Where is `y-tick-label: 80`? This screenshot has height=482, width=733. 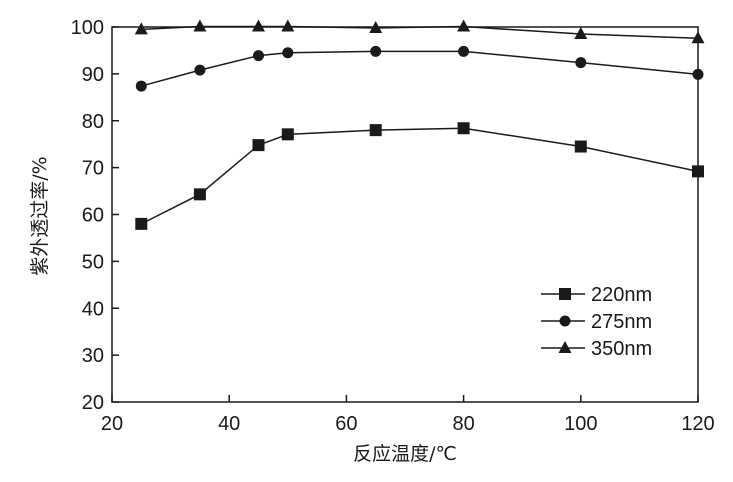
y-tick-label: 80 is located at coordinates (93, 122).